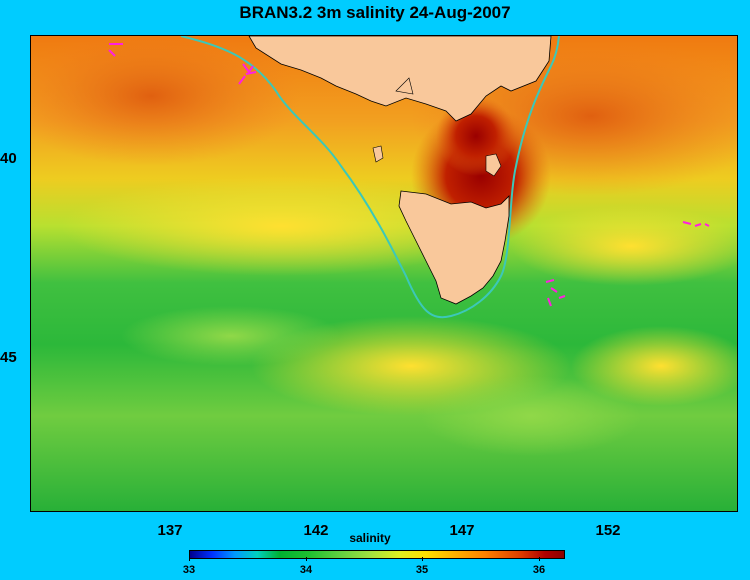 This screenshot has width=750, height=580. What do you see at coordinates (531, 416) in the screenshot?
I see `green-eddy-south` at bounding box center [531, 416].